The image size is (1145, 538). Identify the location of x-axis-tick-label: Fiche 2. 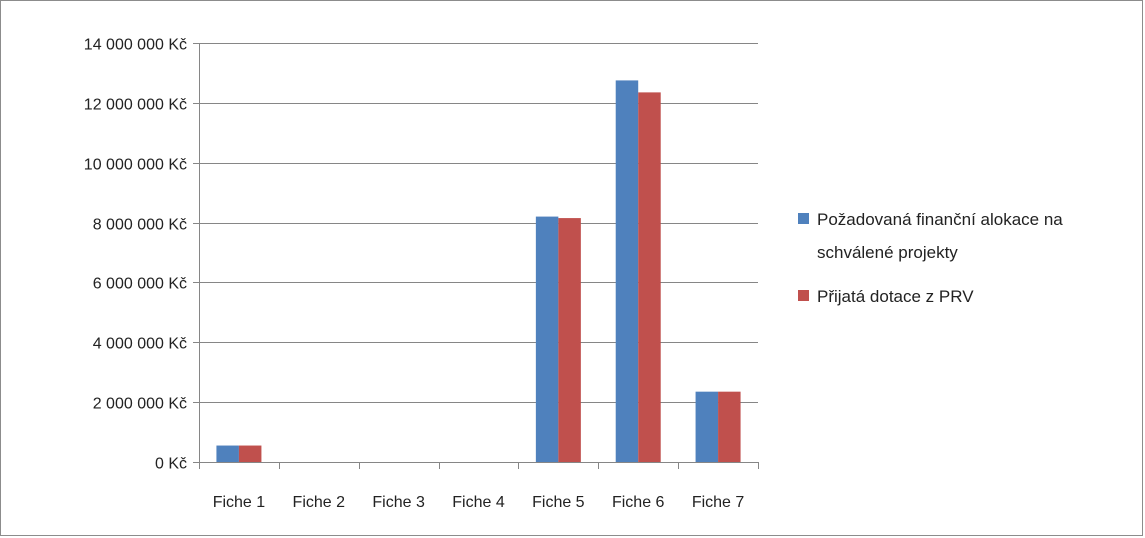
(319, 502).